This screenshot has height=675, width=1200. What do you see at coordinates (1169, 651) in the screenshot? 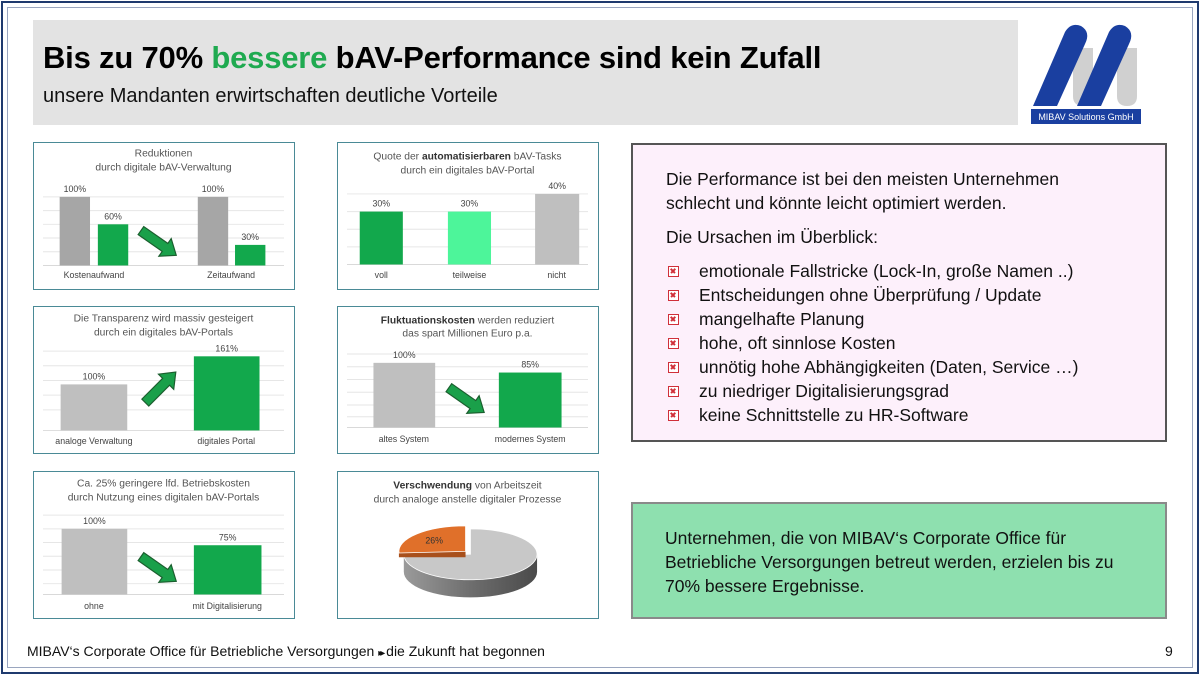
I see `page-number: 9` at bounding box center [1169, 651].